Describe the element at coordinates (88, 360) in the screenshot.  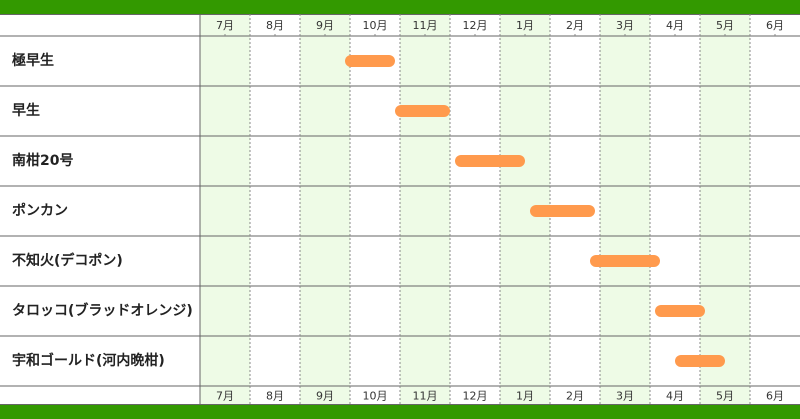
I see `row-label: 宇和ゴールド(河内晩柑)` at that location.